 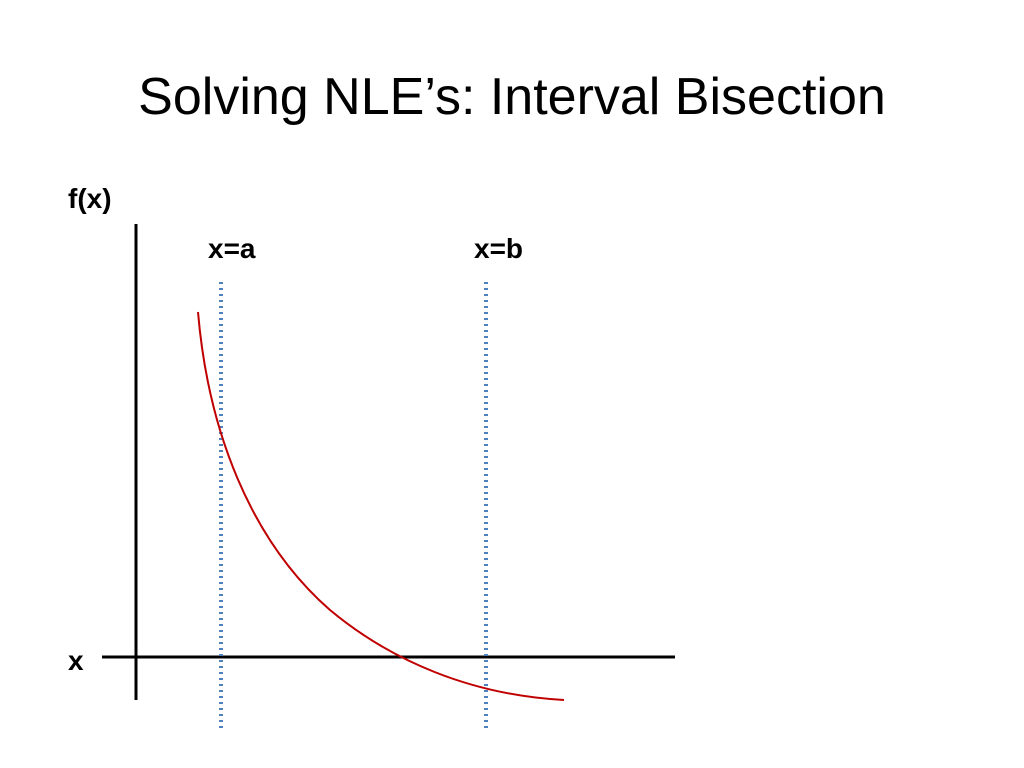 I want to click on slide-title: Solving NLE’s: Interval Bisection, so click(x=512, y=97).